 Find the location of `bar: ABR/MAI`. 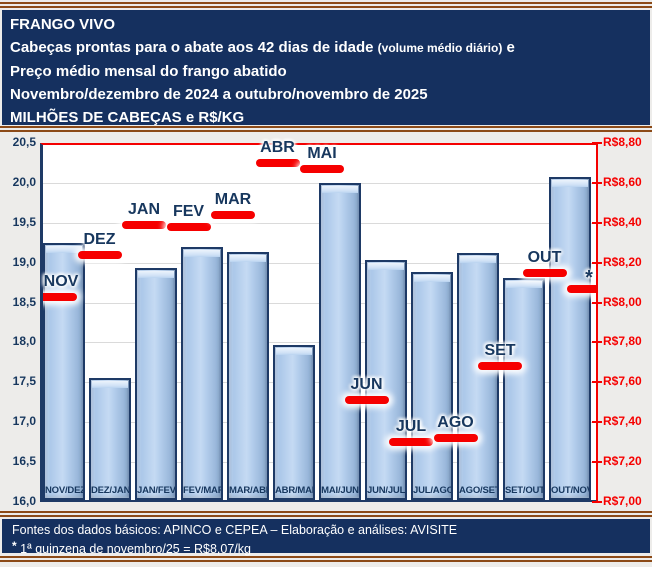

bar: ABR/MAI is located at coordinates (294, 422).